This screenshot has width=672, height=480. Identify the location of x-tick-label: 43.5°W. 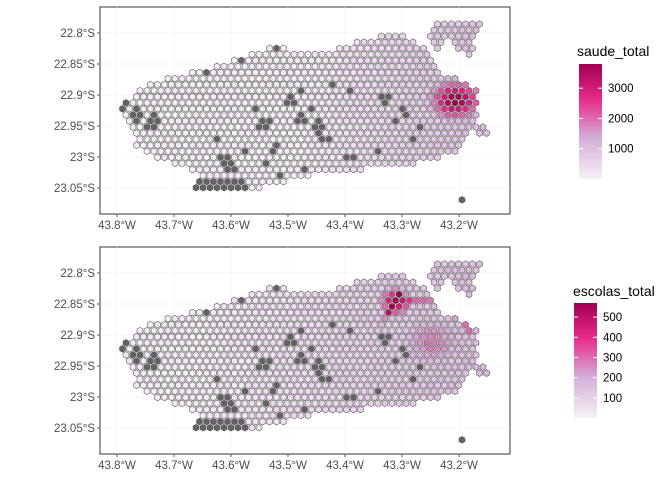
(288, 466).